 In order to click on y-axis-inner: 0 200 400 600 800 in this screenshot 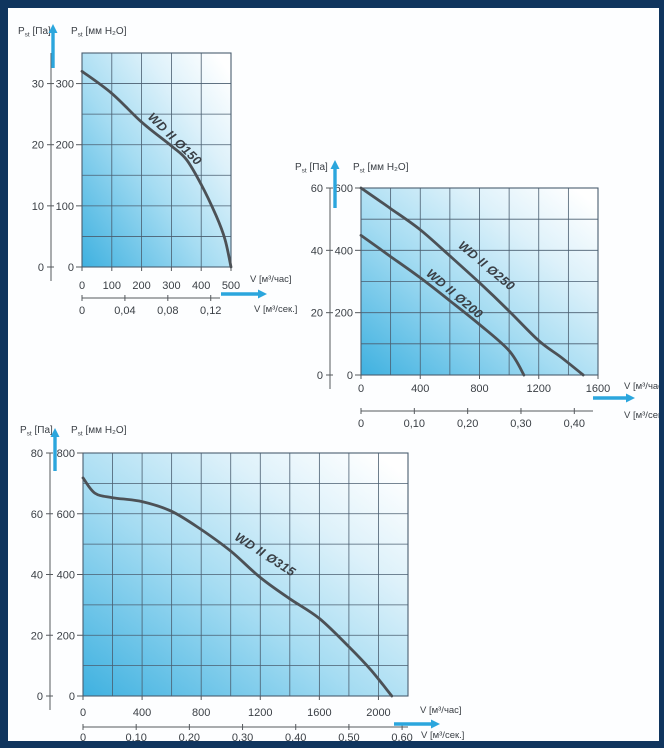, I will do `click(70, 575)`.